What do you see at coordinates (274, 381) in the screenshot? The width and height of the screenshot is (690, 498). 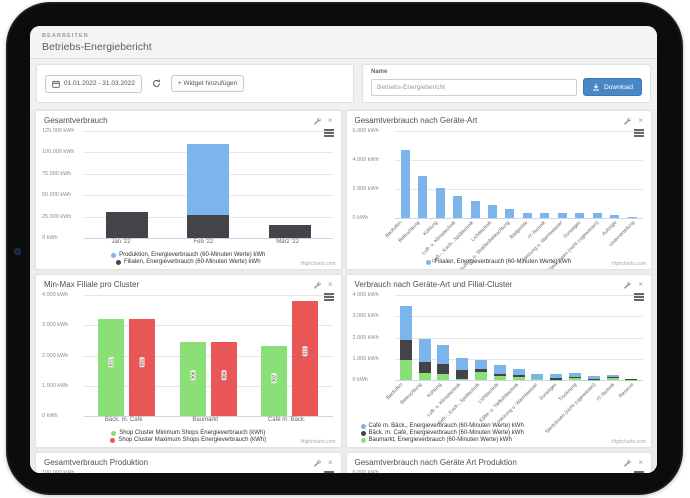 I see `bar: 307` at bounding box center [274, 381].